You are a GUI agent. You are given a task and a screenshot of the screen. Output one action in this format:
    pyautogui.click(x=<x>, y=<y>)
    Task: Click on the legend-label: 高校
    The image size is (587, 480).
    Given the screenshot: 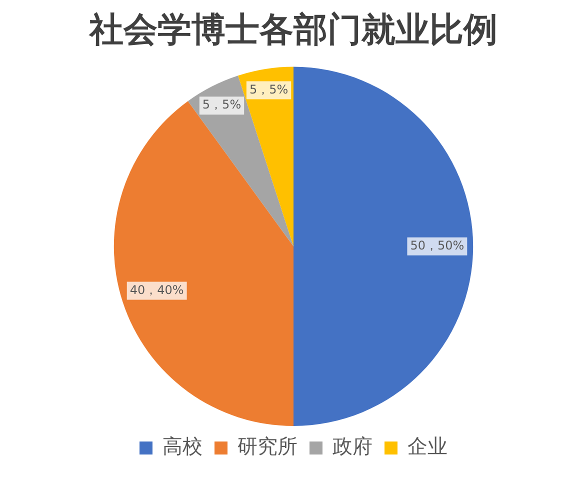 What is the action you would take?
    pyautogui.click(x=182, y=446)
    